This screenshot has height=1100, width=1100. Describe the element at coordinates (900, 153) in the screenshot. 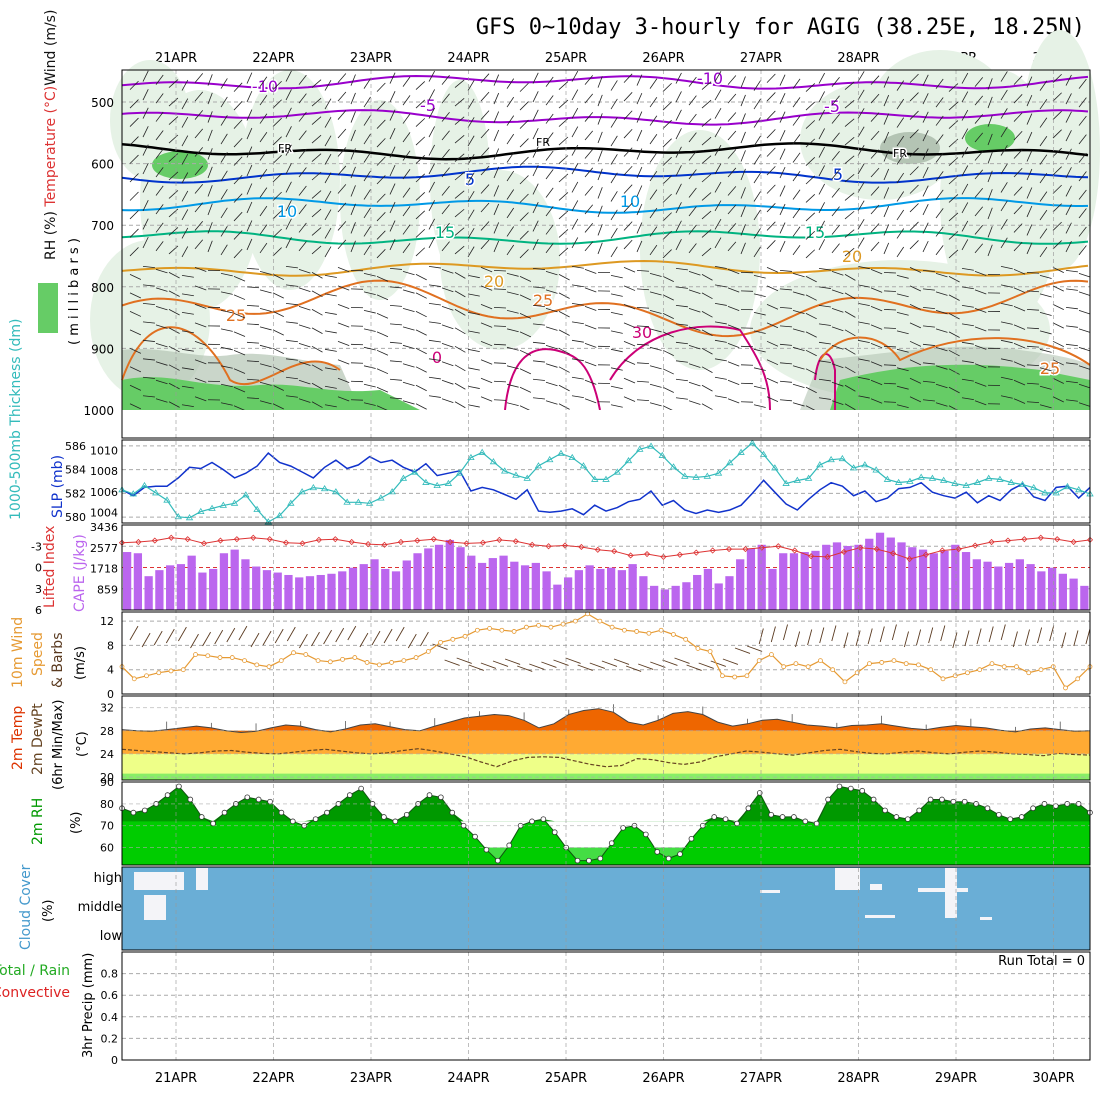

I see `contour-label: FR` at that location.